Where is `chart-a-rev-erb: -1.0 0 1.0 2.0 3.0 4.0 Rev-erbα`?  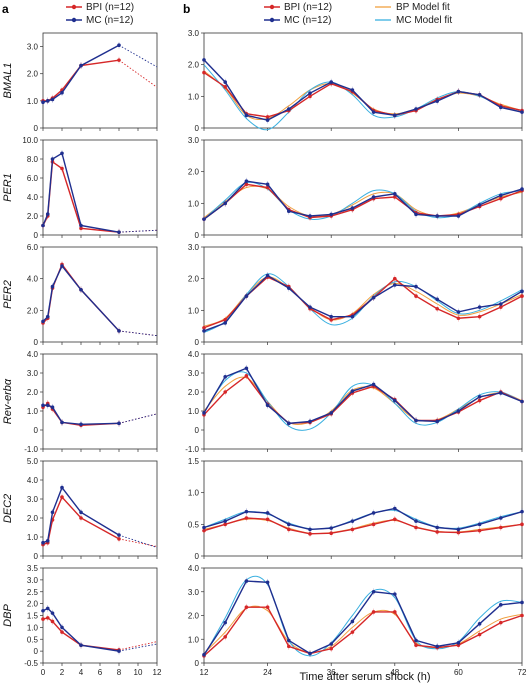 chart-a-rev-erb: -1.0 0 1.0 2.0 3.0 4.0 Rev-erbα is located at coordinates (80, 402).